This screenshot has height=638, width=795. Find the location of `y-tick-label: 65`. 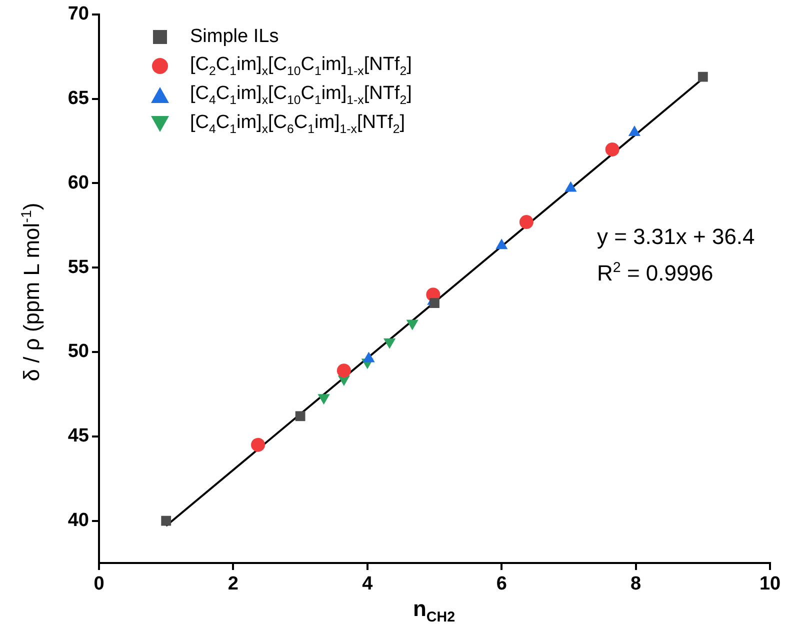

y-tick-label: 65 is located at coordinates (79, 99).